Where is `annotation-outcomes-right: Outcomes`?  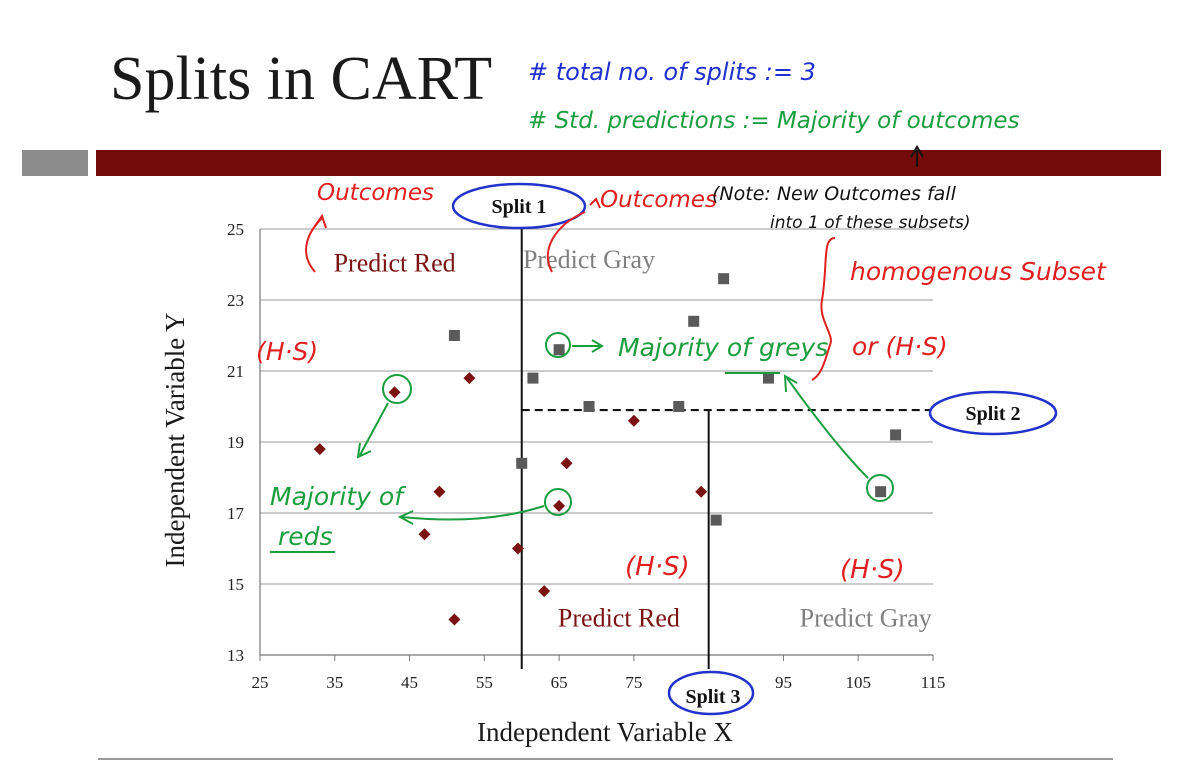 annotation-outcomes-right: Outcomes is located at coordinates (658, 200).